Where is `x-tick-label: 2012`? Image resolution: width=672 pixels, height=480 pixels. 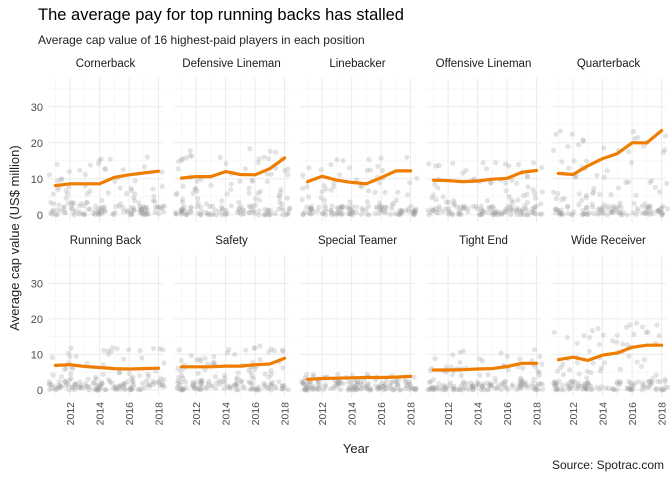 x-tick-label: 2012 is located at coordinates (197, 414).